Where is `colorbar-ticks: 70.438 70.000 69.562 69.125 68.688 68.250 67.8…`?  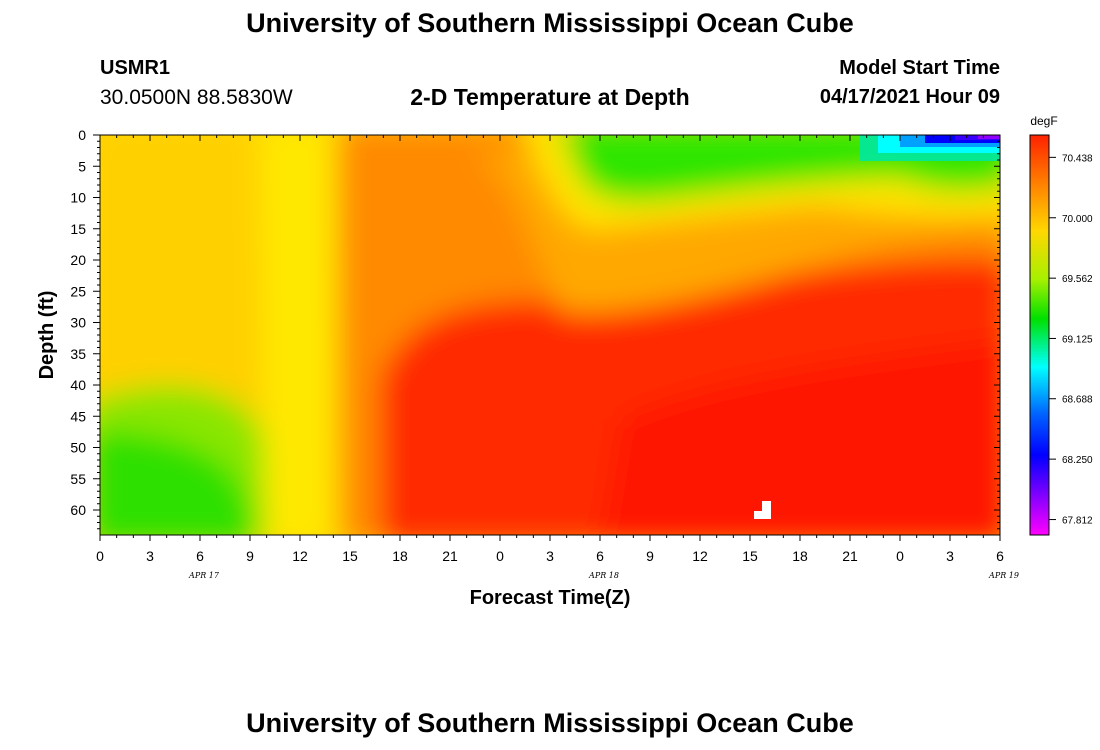 colorbar-ticks: 70.438 70.000 69.562 69.125 68.688 68.250 67.8… is located at coordinates (1071, 340).